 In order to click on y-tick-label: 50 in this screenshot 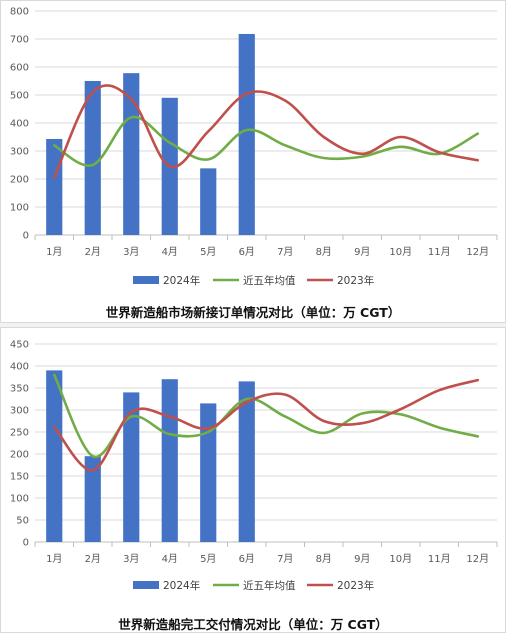, I will do `click(22, 521)`.